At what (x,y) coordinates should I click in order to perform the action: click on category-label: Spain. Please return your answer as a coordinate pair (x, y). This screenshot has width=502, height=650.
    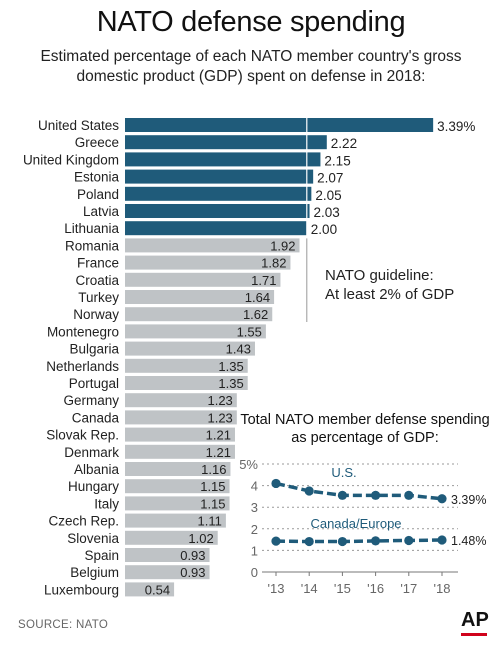
    Looking at the image, I should click on (101, 555).